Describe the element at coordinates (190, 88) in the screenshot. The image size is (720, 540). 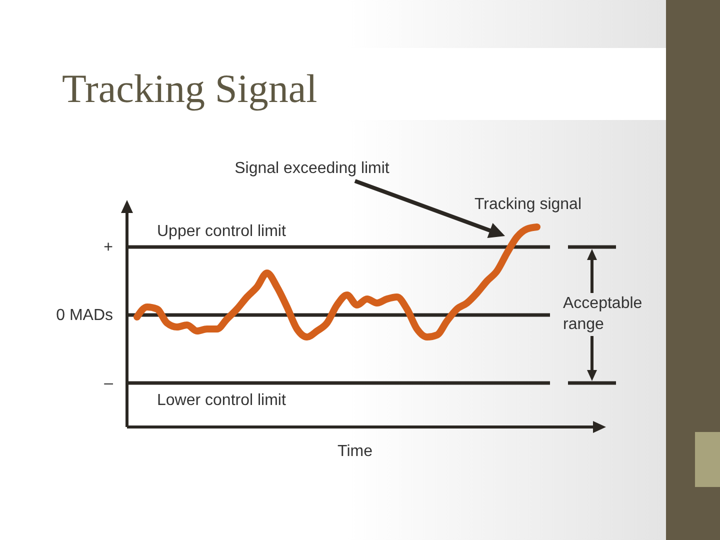
I see `chart-title: Tracking Signal` at that location.